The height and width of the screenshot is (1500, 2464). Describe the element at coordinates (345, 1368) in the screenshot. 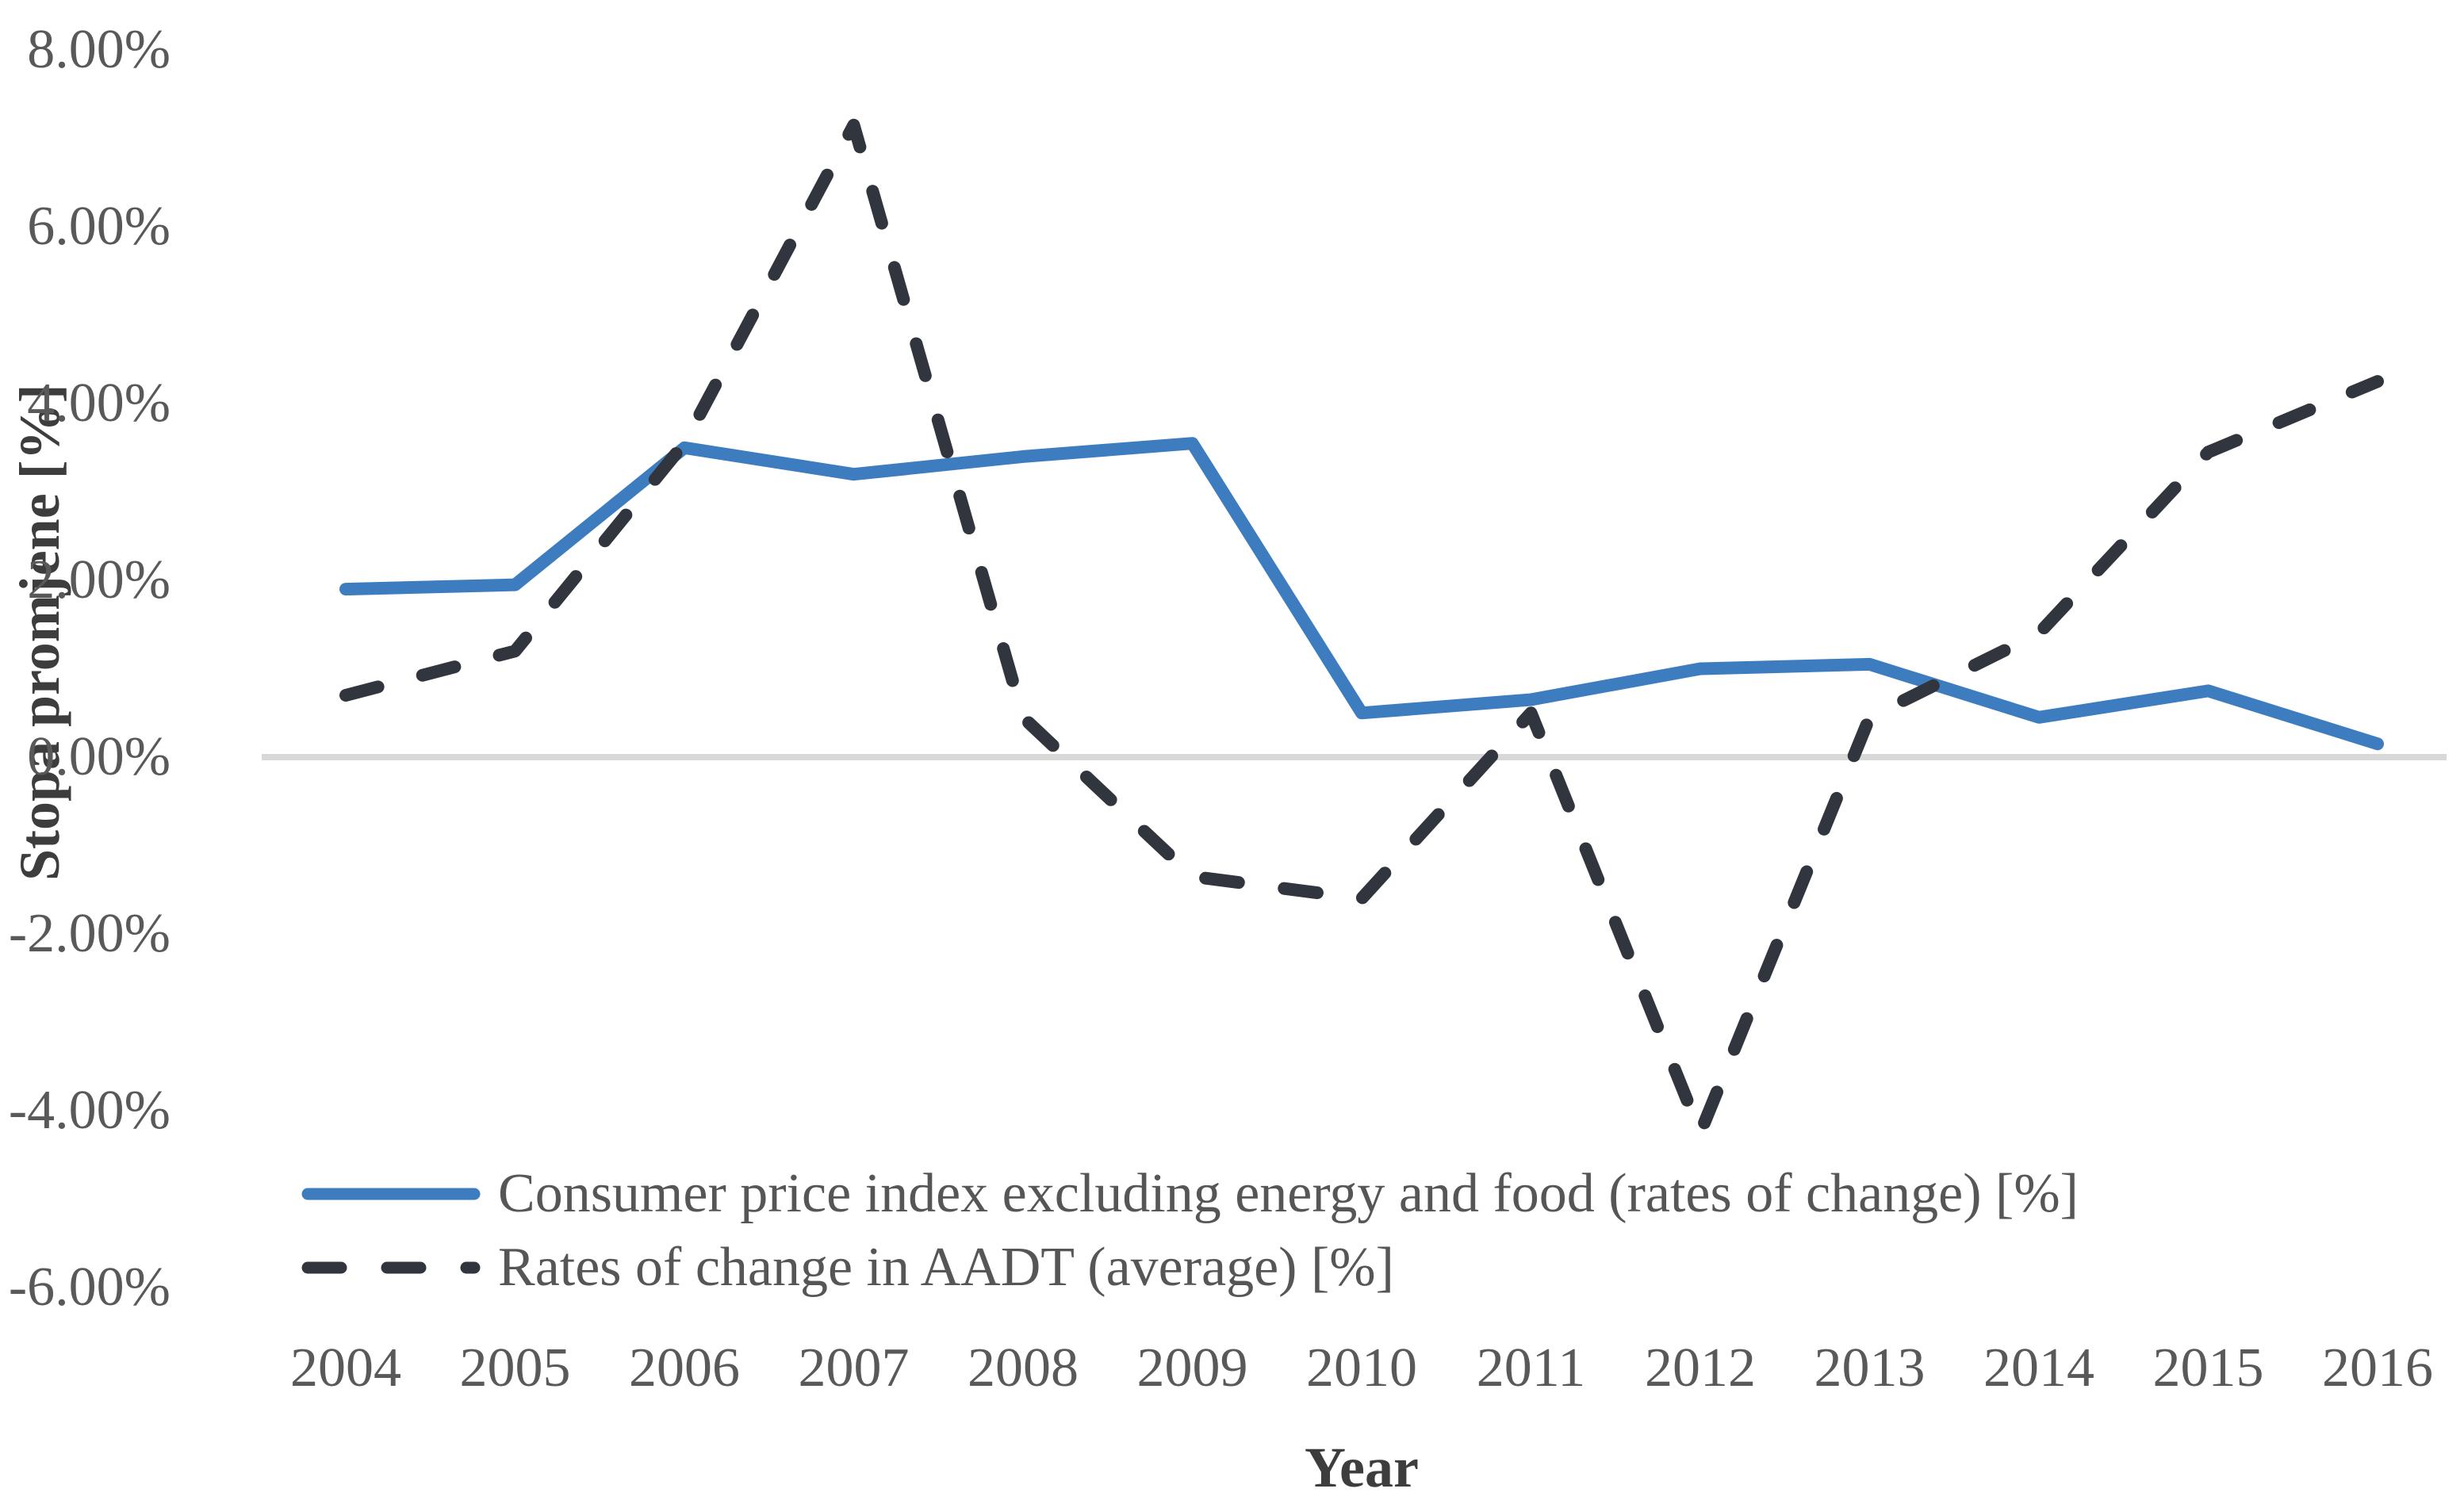

I see `x-tick-label: 2004` at that location.